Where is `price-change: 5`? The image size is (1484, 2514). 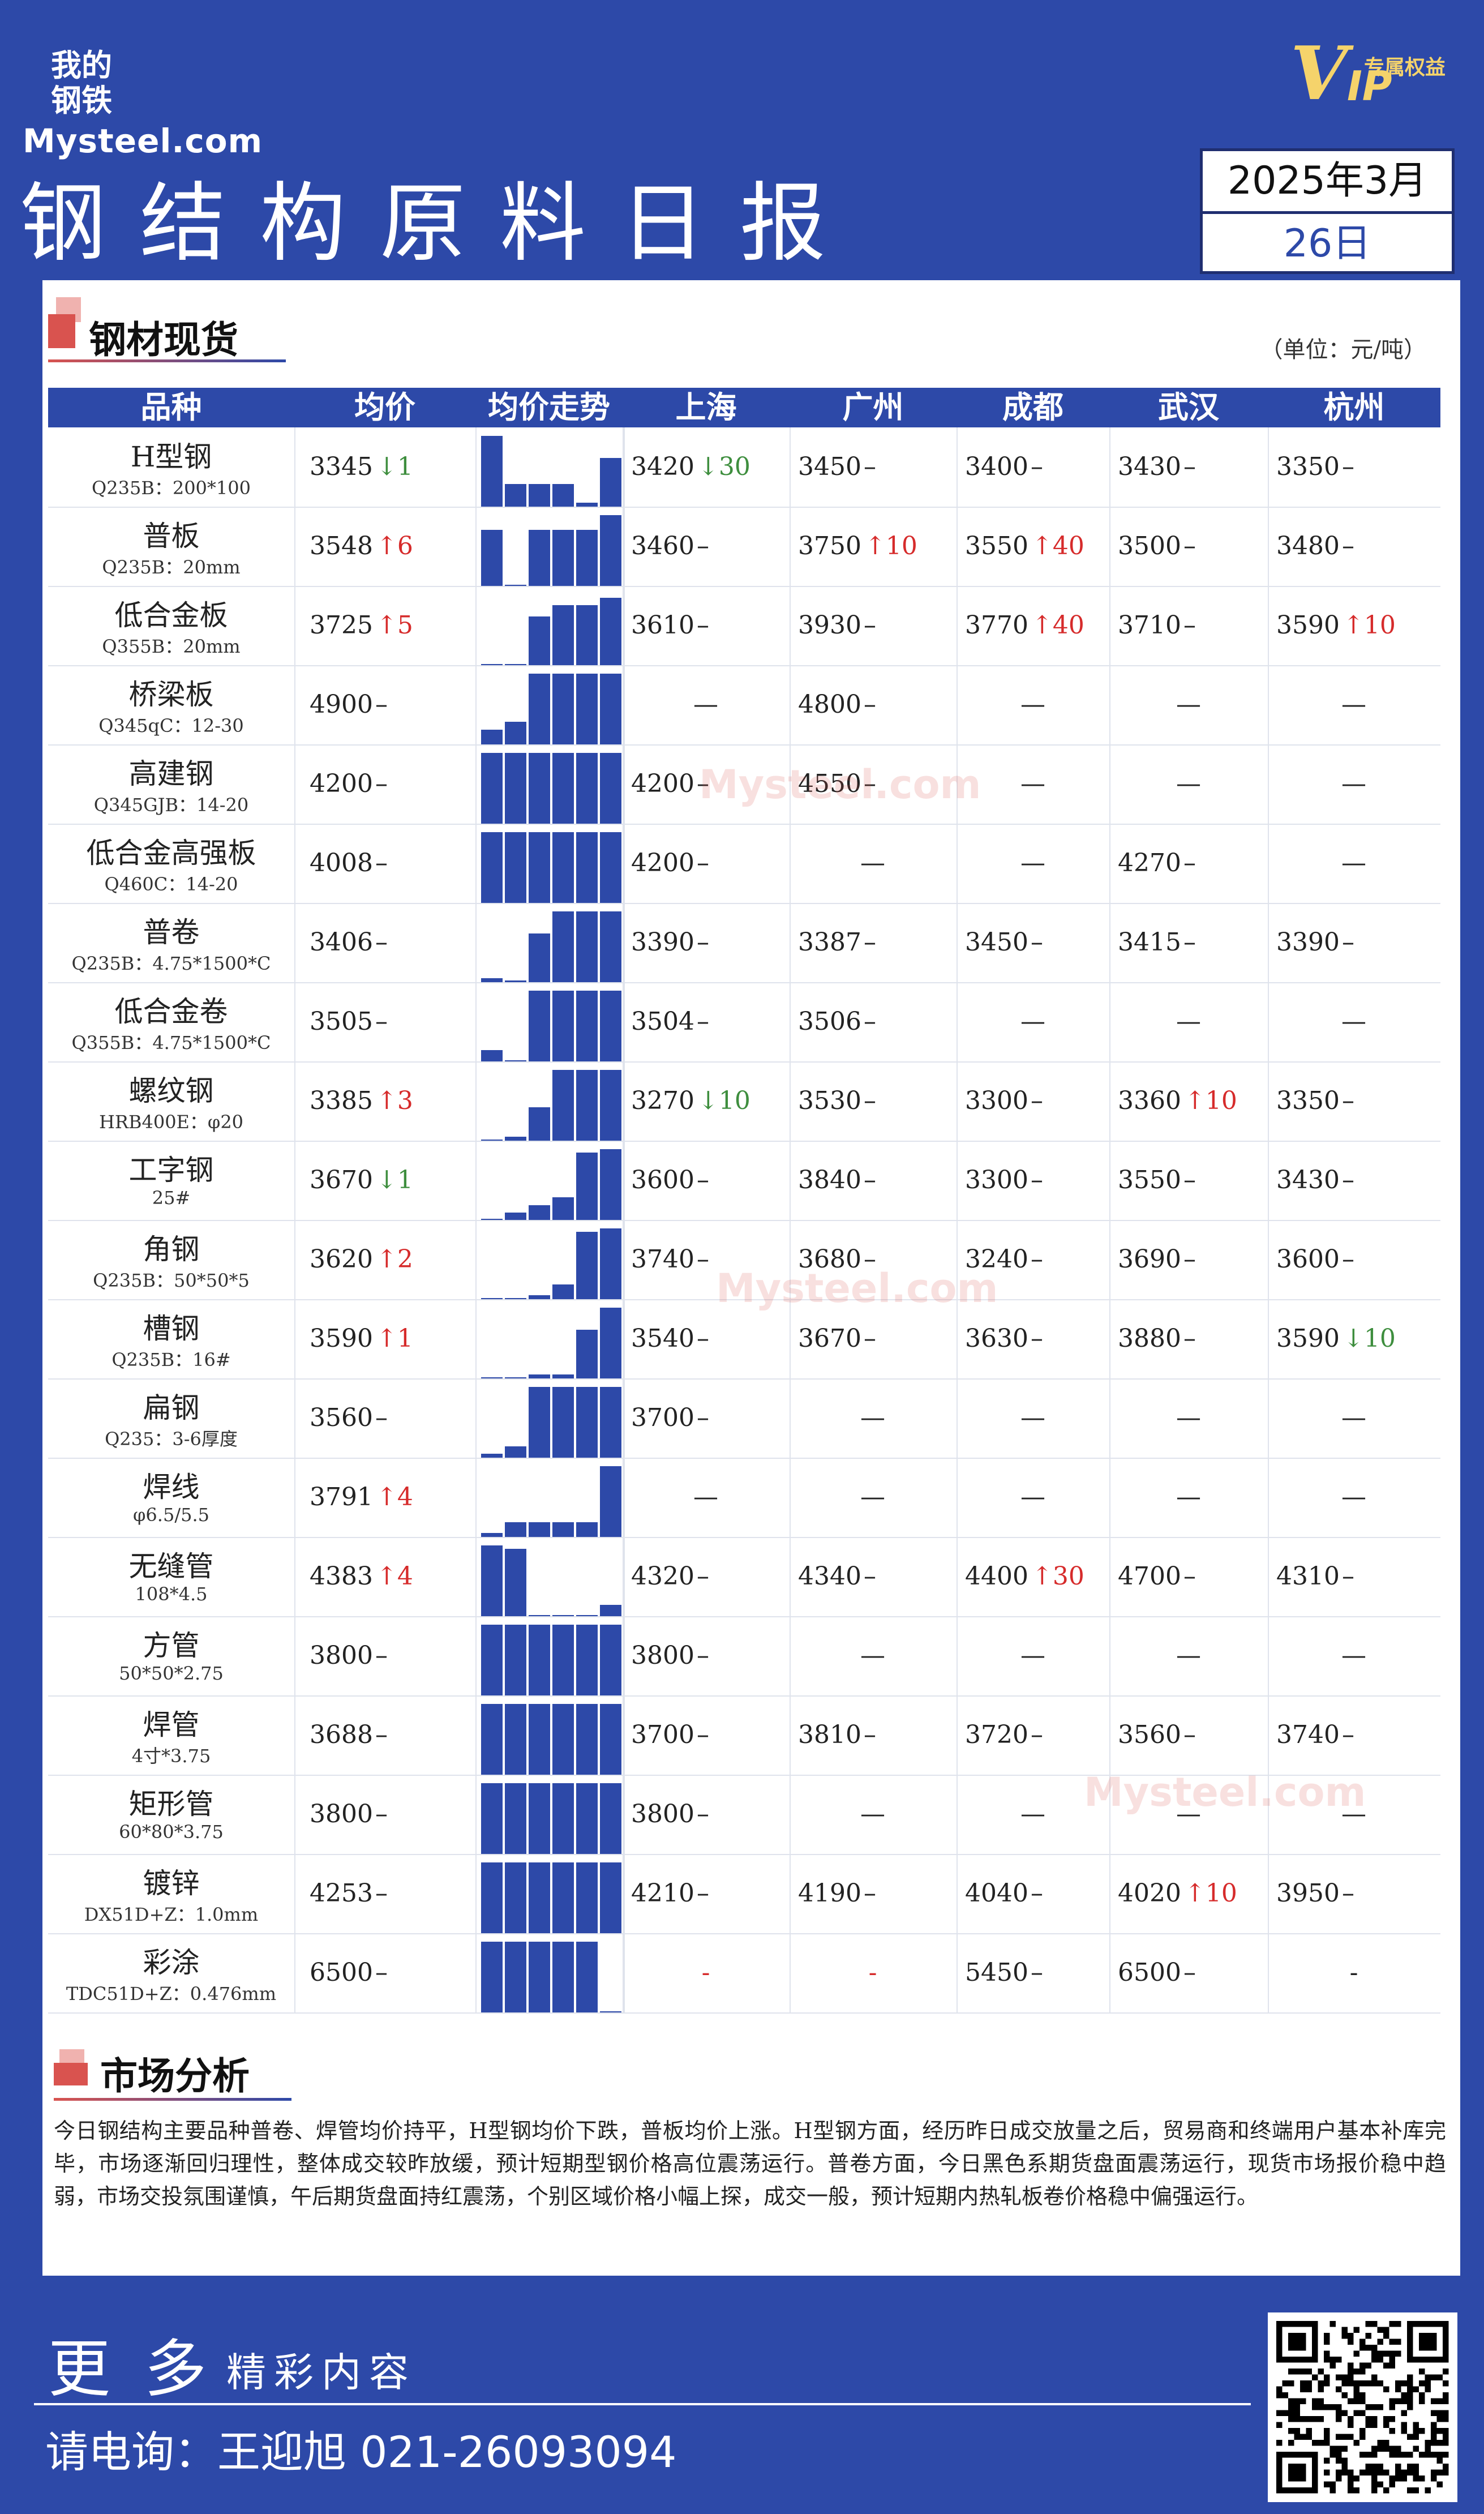 price-change: 5 is located at coordinates (405, 626).